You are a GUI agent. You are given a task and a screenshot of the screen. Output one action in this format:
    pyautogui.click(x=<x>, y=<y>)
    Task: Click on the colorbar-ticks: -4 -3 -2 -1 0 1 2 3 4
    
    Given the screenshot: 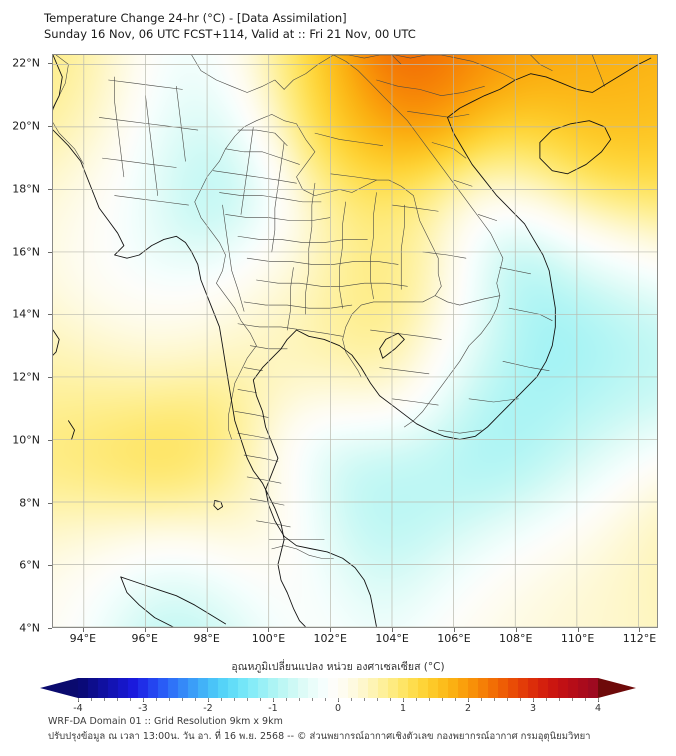 What is the action you would take?
    pyautogui.click(x=338, y=706)
    